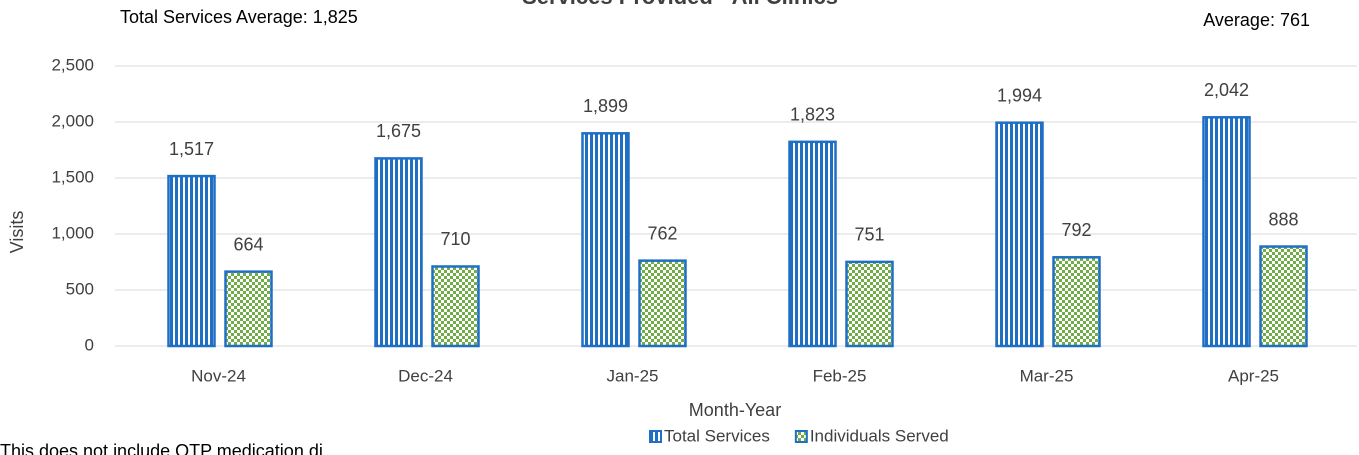 The image size is (1359, 455). What do you see at coordinates (72, 120) in the screenshot?
I see `y-tick-label: 2,000` at bounding box center [72, 120].